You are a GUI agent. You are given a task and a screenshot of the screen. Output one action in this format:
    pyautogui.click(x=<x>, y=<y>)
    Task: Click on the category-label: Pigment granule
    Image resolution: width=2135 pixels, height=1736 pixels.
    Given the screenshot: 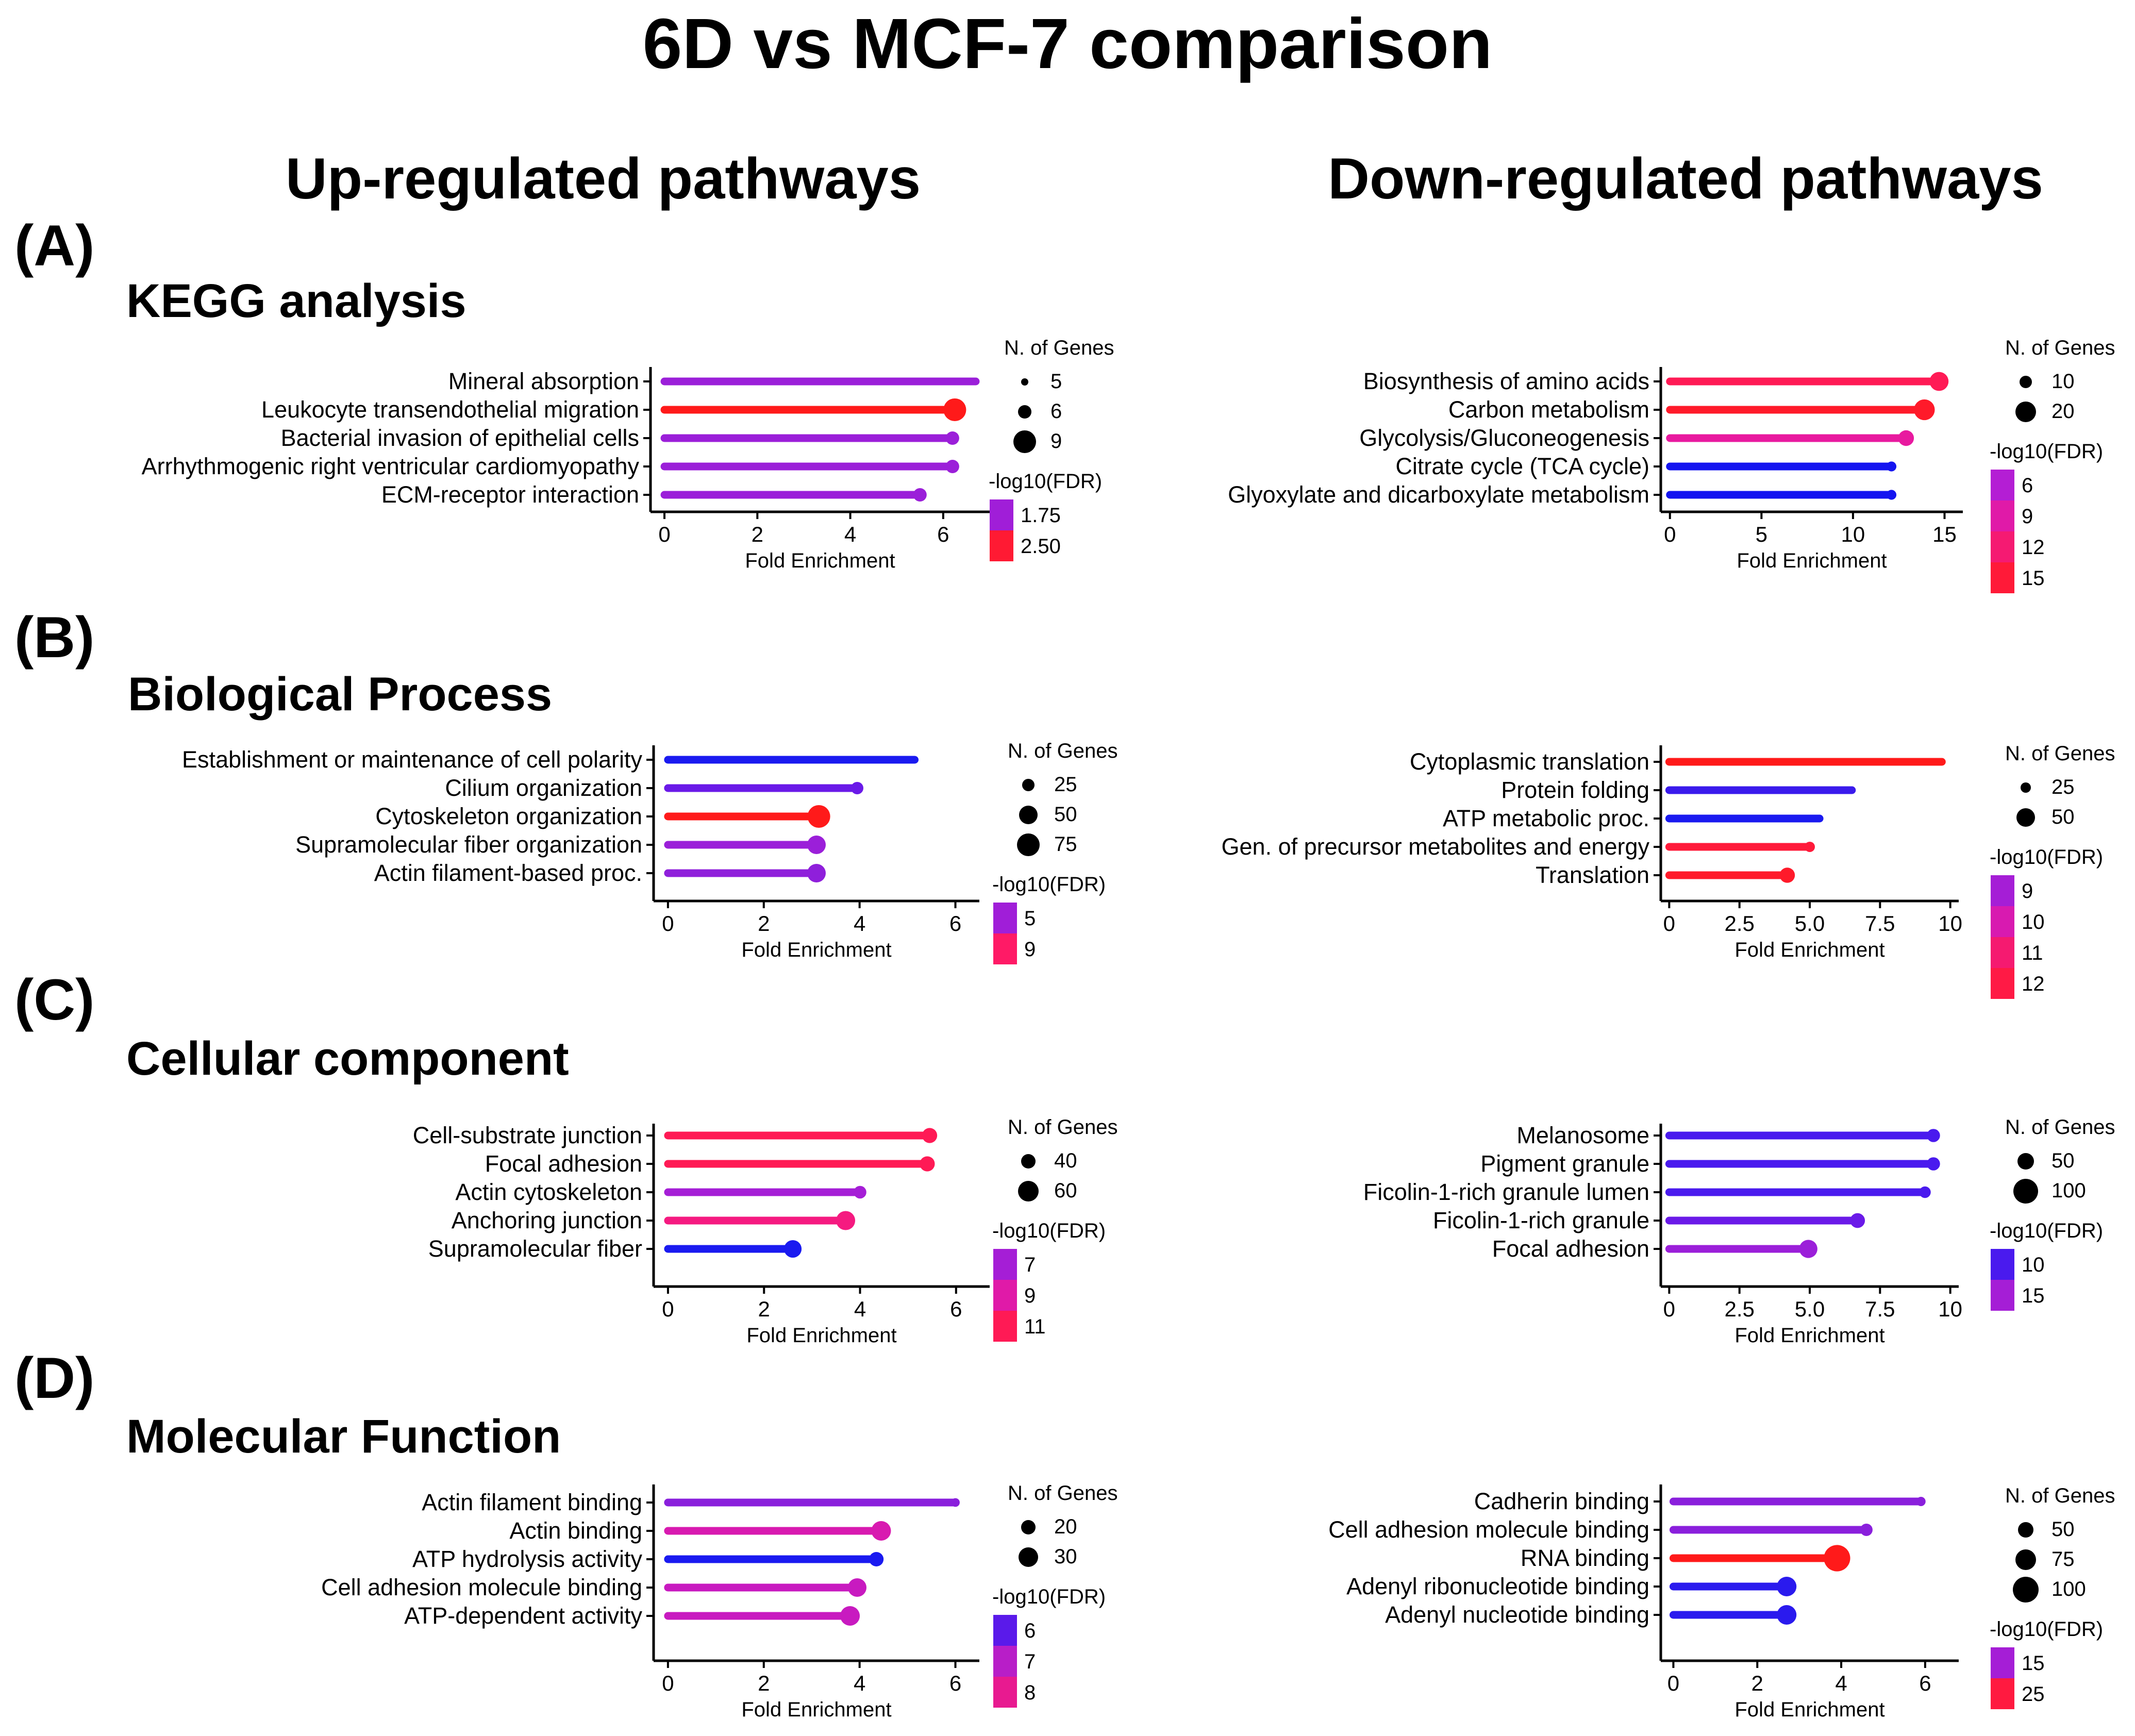 What is the action you would take?
    pyautogui.click(x=1564, y=1164)
    